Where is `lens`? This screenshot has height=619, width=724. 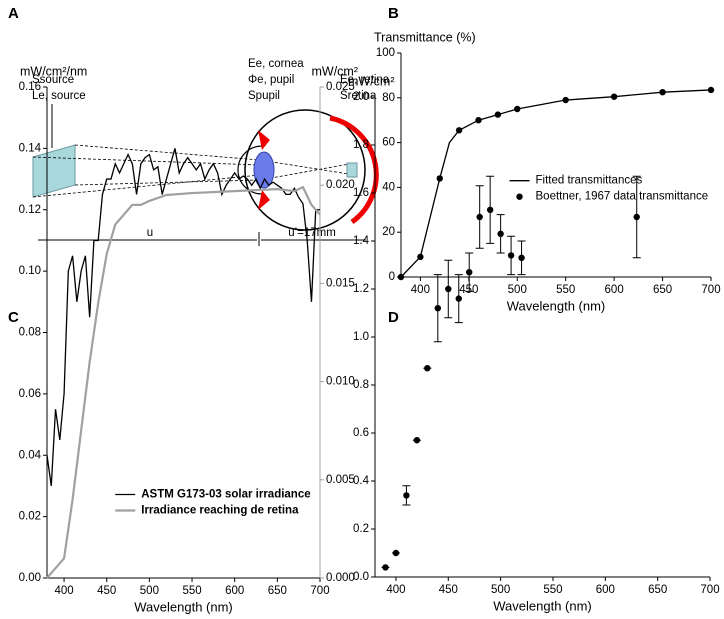
lens is located at coordinates (264, 170).